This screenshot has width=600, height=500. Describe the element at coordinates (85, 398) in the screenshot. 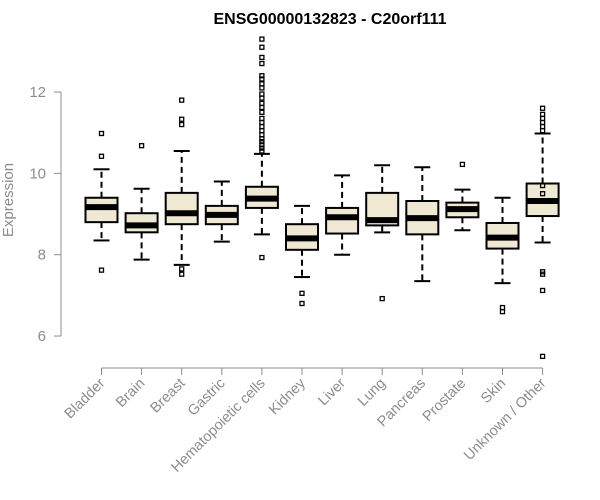

I see `x-tick-label: Bladder` at that location.